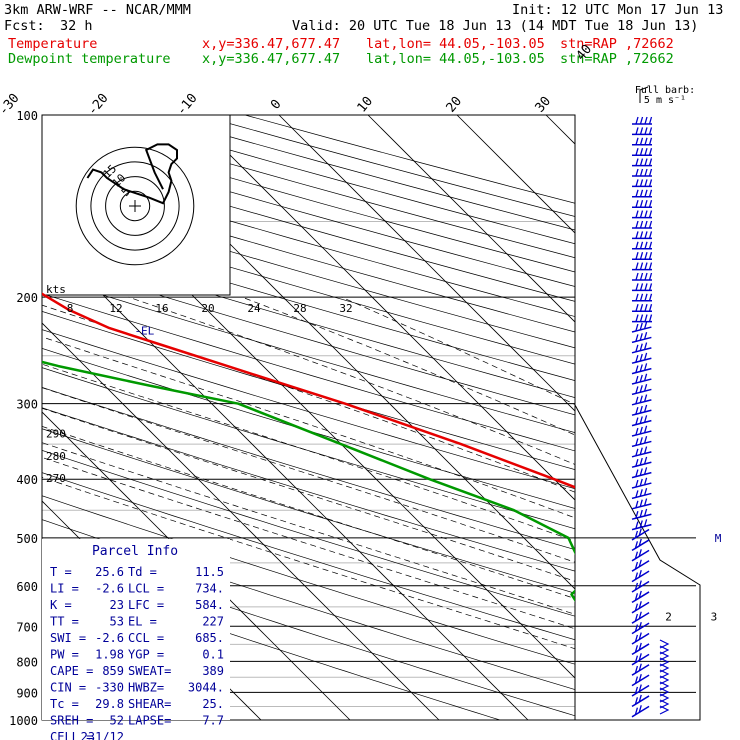 Image resolution: width=740 pixels, height=740 pixels. What do you see at coordinates (27, 662) in the screenshot?
I see `pressure-label-800: 800` at bounding box center [27, 662].